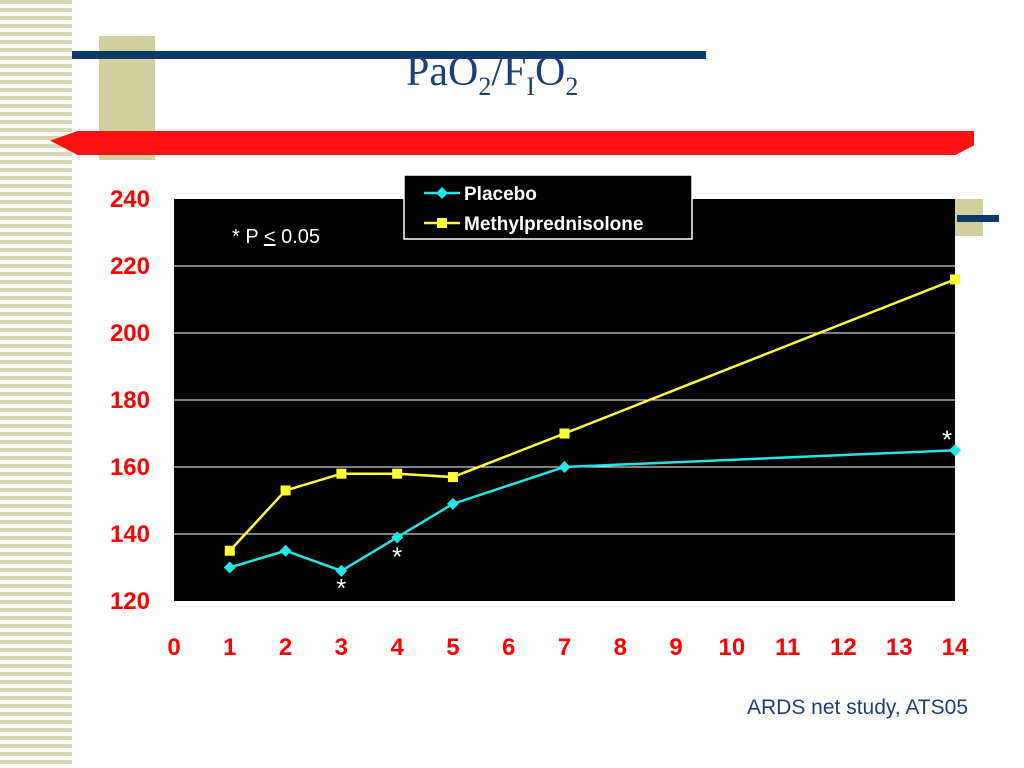 The height and width of the screenshot is (768, 1024). What do you see at coordinates (452, 647) in the screenshot?
I see `x-tick-label: 5` at bounding box center [452, 647].